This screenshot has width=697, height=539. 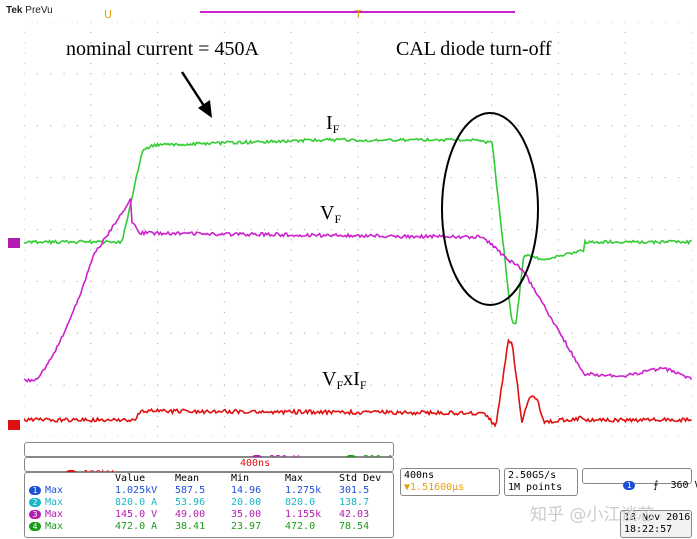 I want to click on trigger-channel-icon: 1, so click(x=629, y=485).